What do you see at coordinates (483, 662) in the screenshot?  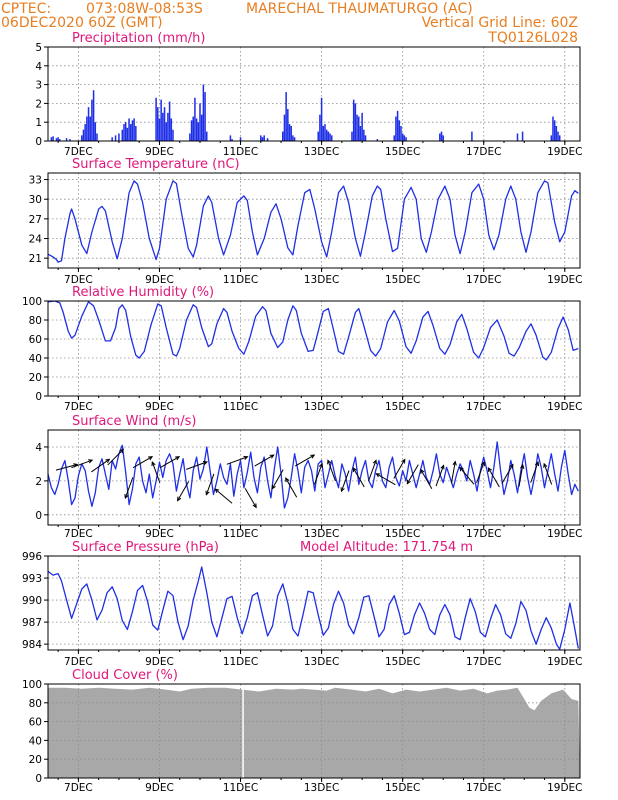 I see `x-tick-label: 17DEC` at bounding box center [483, 662].